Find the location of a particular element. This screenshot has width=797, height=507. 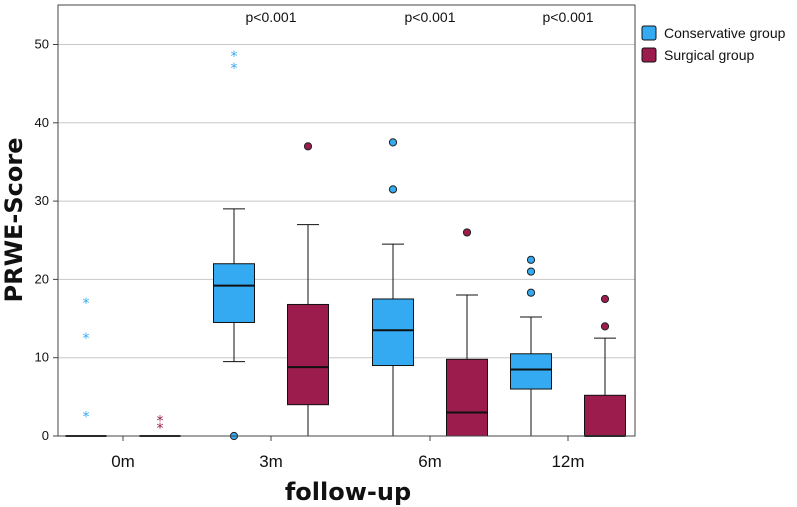

y-tick-label: 20 is located at coordinates (42, 278).